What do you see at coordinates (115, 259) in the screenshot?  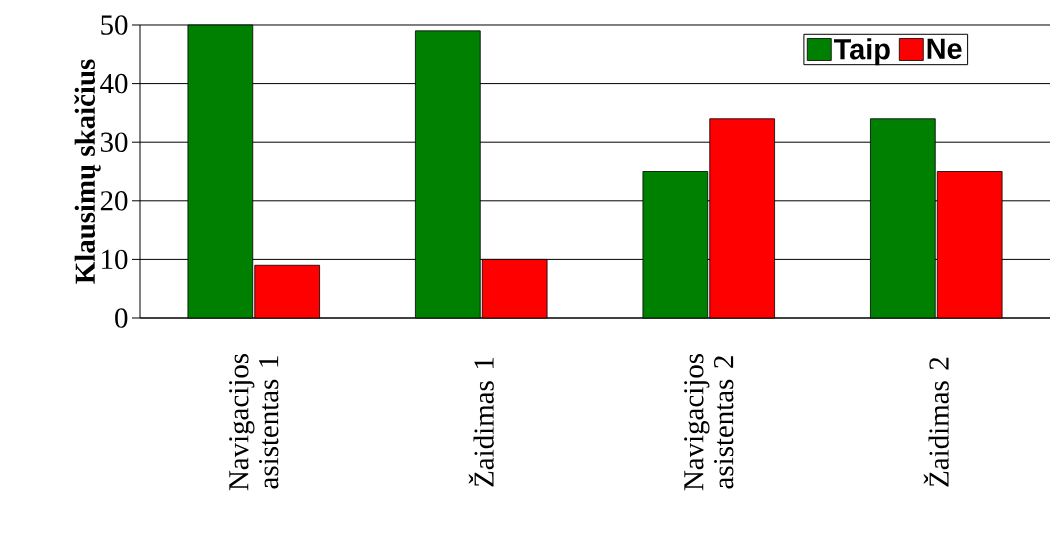 I see `y-tick-label: 10` at bounding box center [115, 259].